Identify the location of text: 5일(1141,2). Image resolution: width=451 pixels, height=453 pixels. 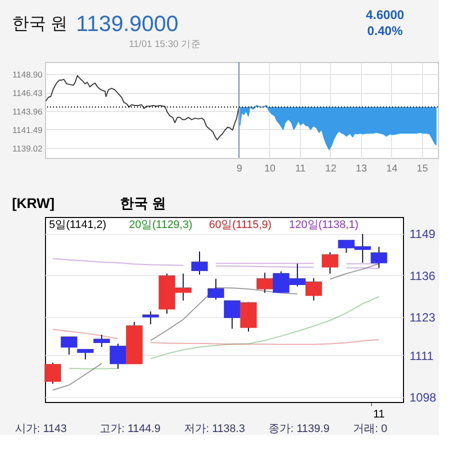
(77, 225).